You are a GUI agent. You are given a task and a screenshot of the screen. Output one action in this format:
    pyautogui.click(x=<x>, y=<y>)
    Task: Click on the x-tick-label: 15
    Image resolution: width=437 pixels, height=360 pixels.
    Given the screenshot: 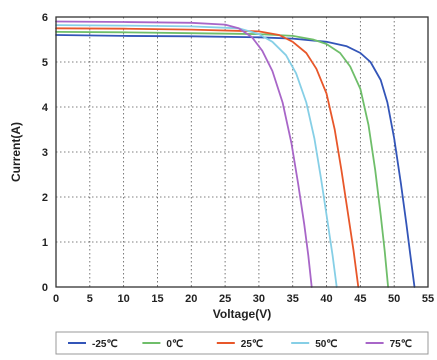 What is the action you would take?
    pyautogui.click(x=157, y=299)
    